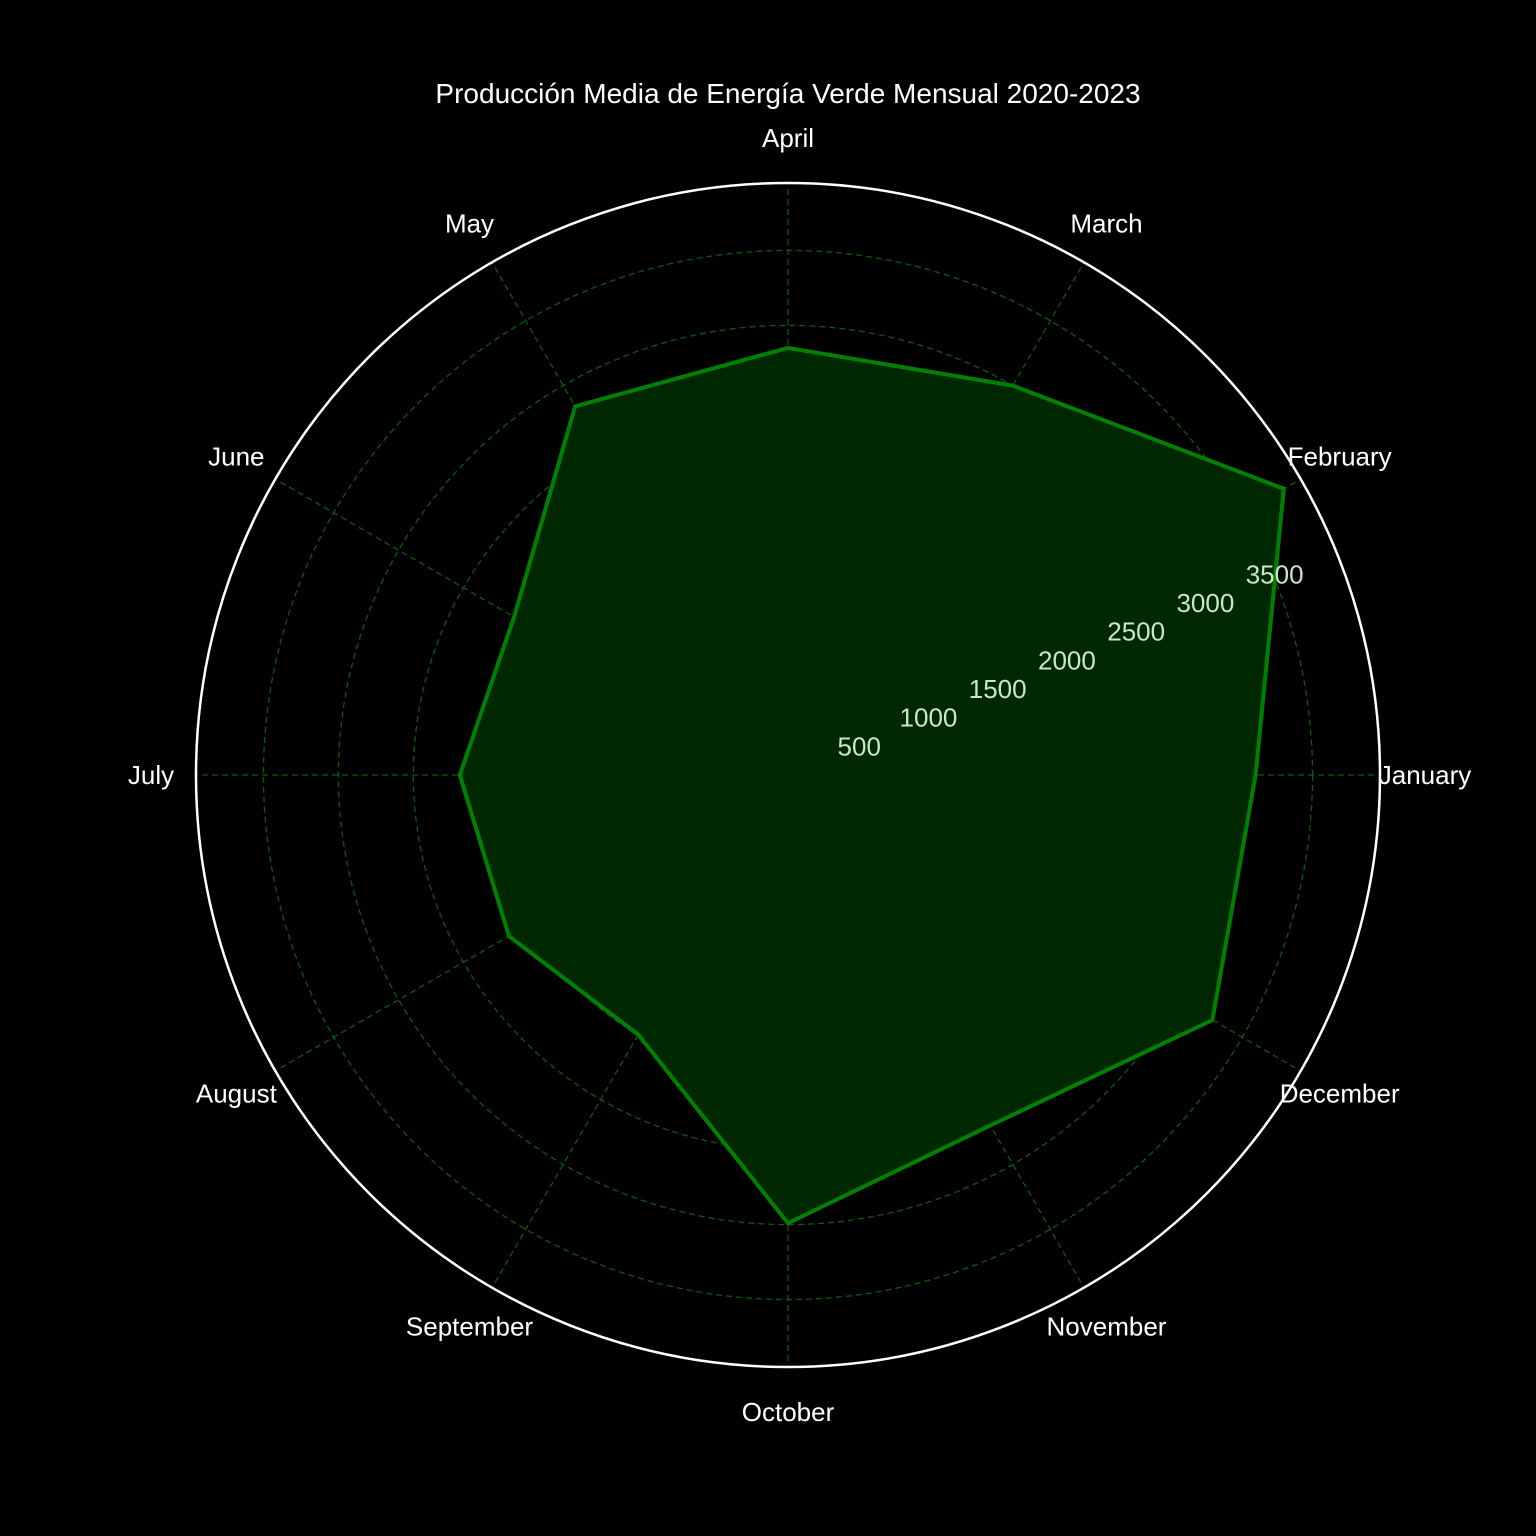  Describe the element at coordinates (998, 689) in the screenshot. I see `radial-tick-label: 1500` at that location.